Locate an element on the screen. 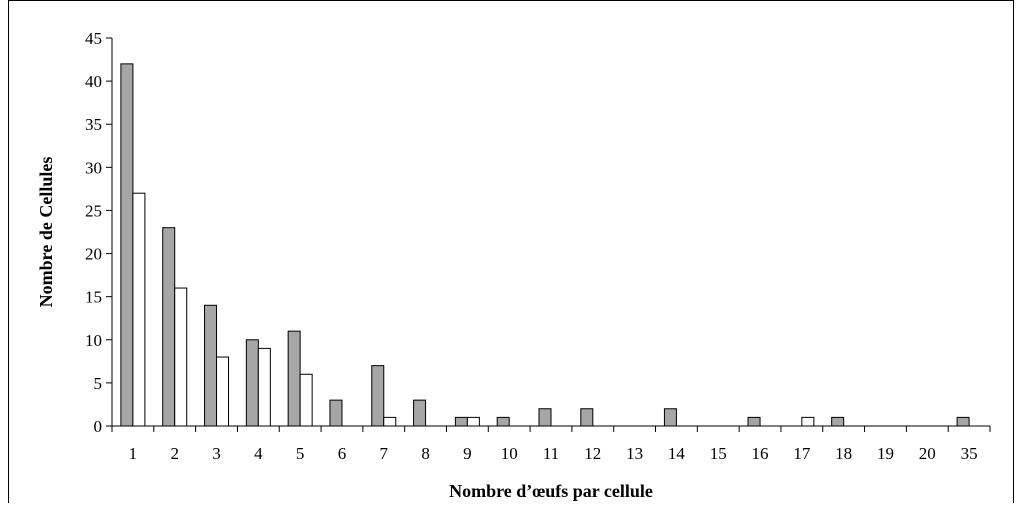  y-tick-label: 15 is located at coordinates (93, 297).